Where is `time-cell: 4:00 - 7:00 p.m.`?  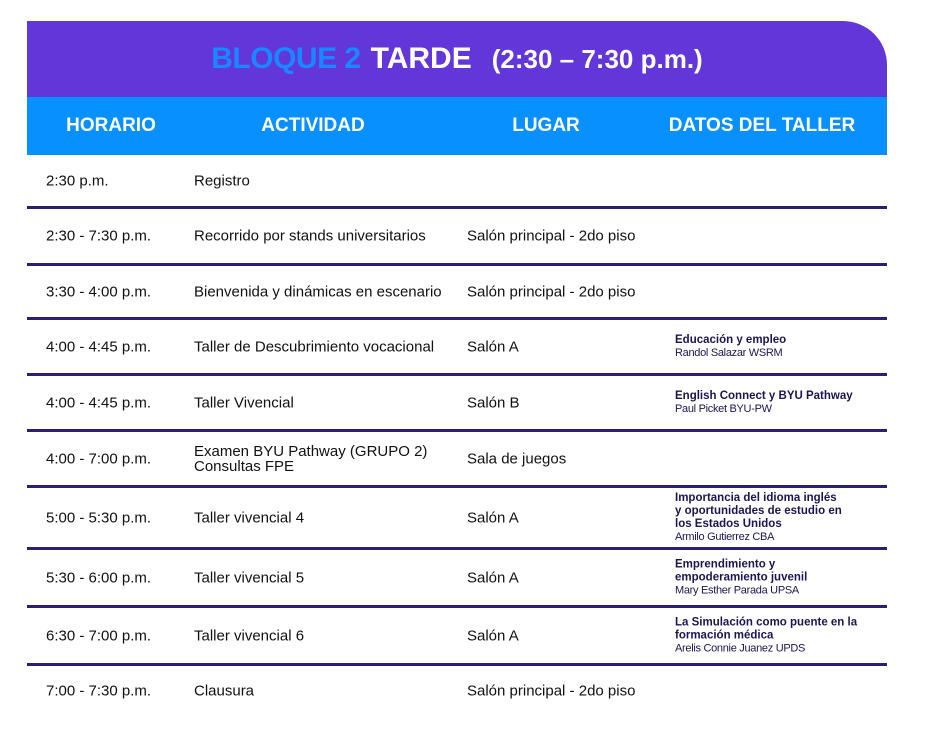
time-cell: 4:00 - 7:00 p.m. is located at coordinates (99, 458).